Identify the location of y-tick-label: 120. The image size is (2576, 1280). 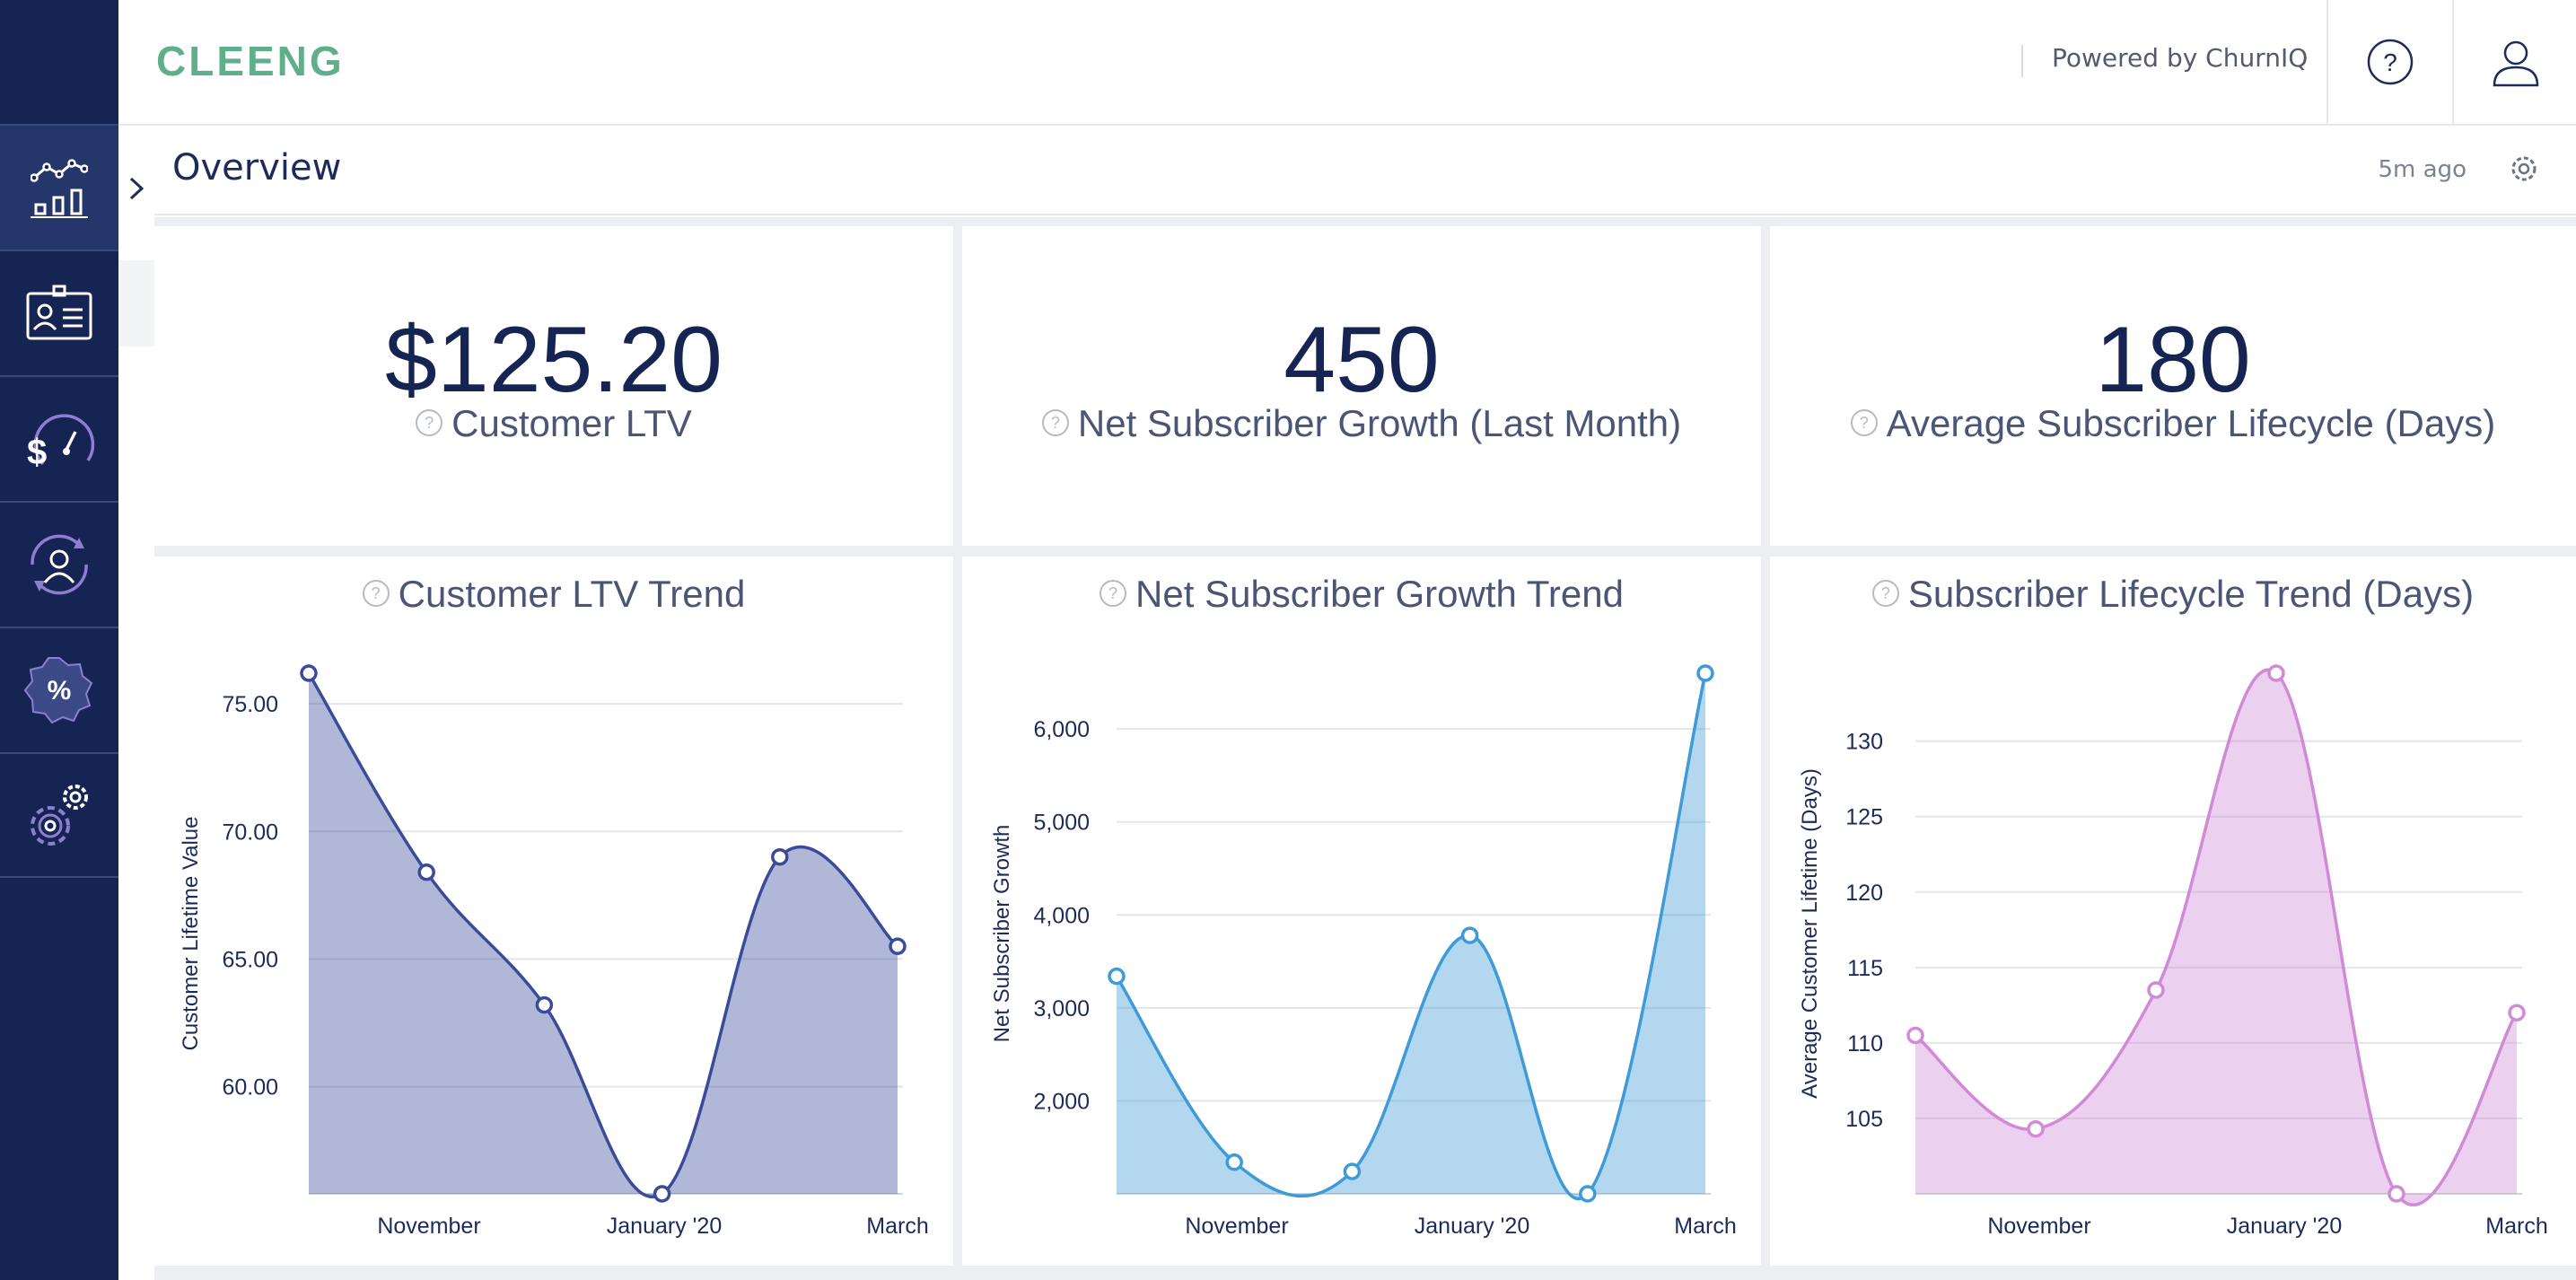
(1864, 893).